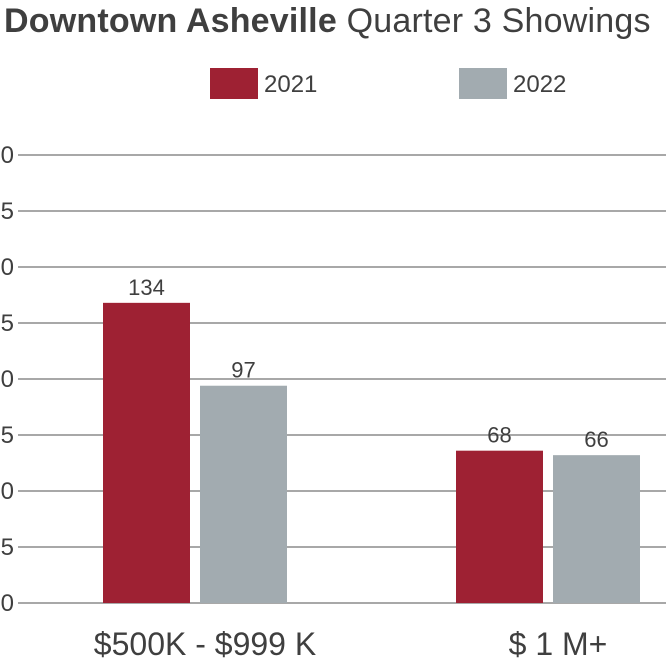 This screenshot has width=666, height=666. I want to click on chart-title: Downtown Asheville Quarter 3 Showings, so click(327, 21).